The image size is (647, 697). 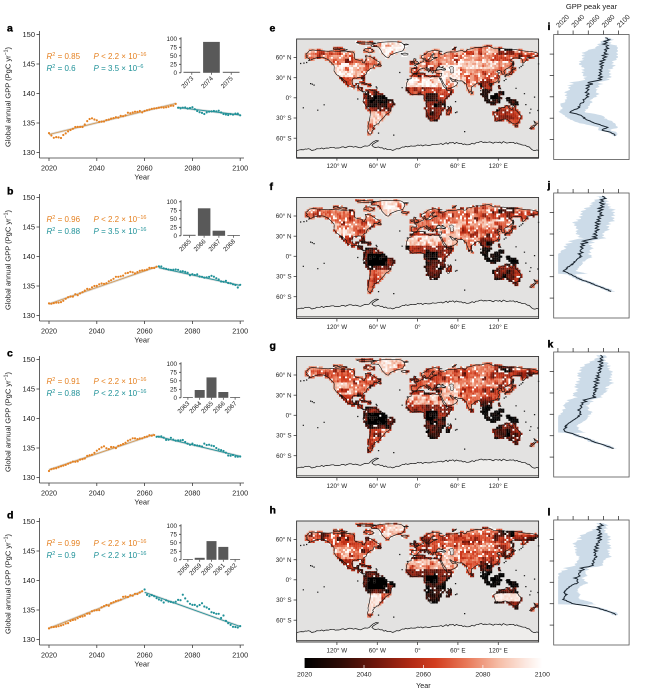 I want to click on svg-text: h, so click(x=273, y=511).